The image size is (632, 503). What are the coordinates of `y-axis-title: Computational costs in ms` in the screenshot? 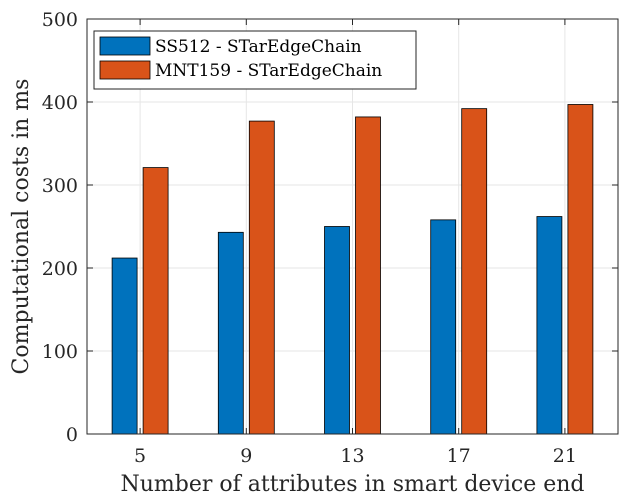 It's located at (21, 227).